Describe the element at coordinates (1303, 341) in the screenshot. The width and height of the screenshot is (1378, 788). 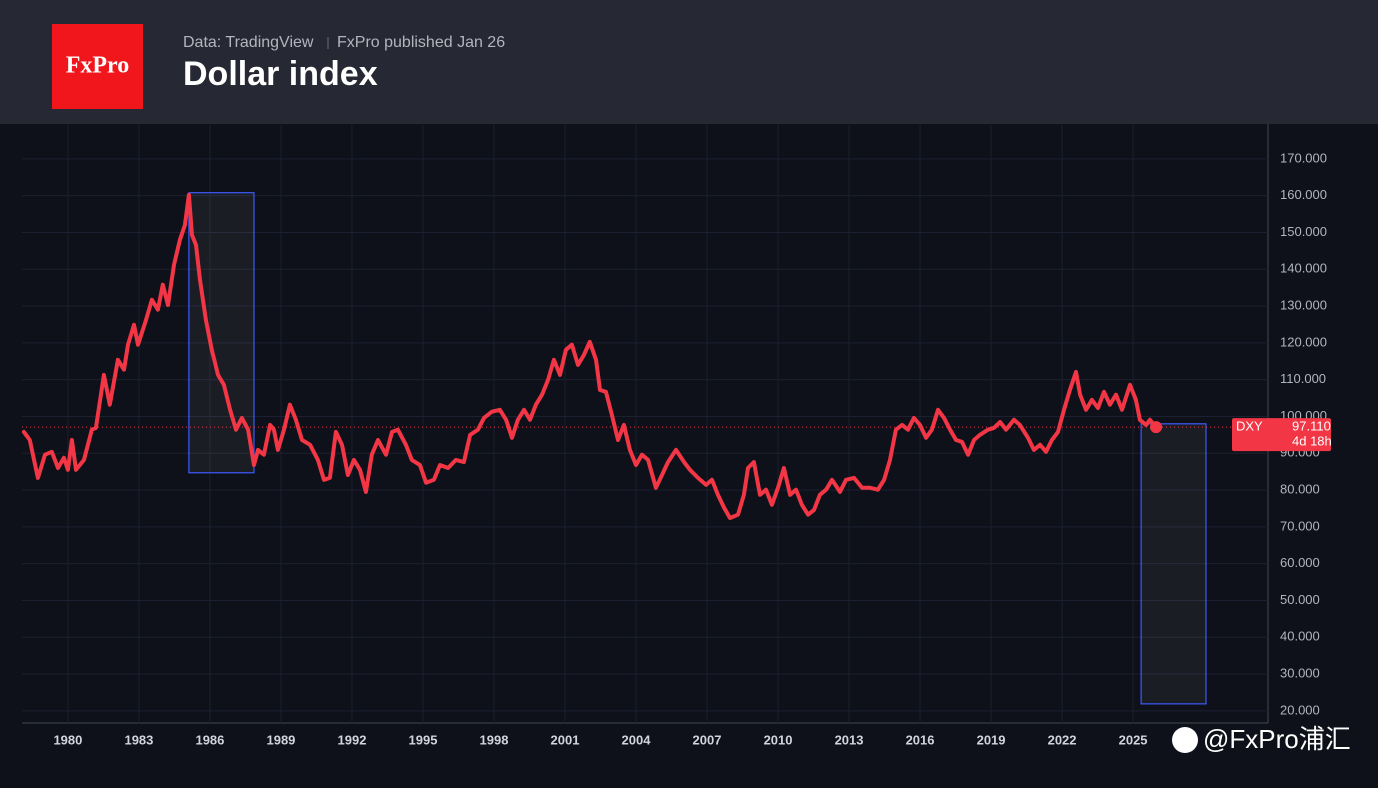
I see `y-tick-label: 120.000` at that location.